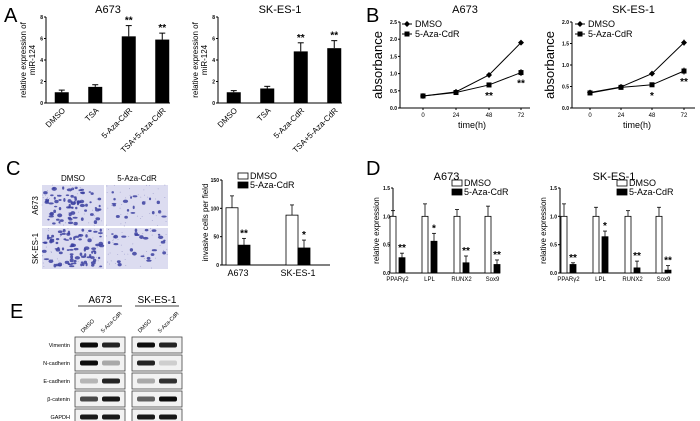 This screenshot has width=700, height=421. What do you see at coordinates (56, 364) in the screenshot?
I see `protein-label: N-cadherin` at bounding box center [56, 364].